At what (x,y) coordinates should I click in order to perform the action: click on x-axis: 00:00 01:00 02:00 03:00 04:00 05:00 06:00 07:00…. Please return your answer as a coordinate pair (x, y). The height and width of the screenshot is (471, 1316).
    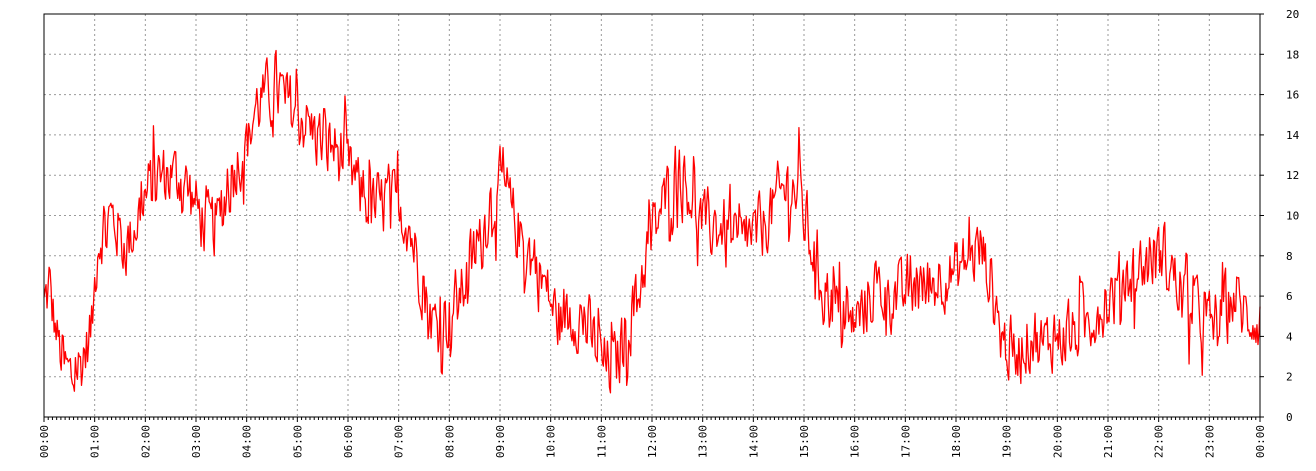
    Looking at the image, I should click on (652, 437).